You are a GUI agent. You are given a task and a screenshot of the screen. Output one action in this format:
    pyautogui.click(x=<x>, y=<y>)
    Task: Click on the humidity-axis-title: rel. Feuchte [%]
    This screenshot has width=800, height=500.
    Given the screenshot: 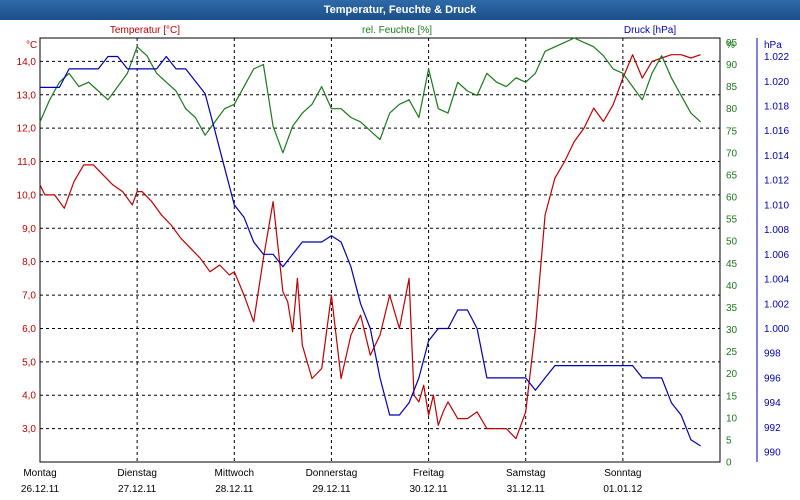 What is the action you would take?
    pyautogui.click(x=397, y=30)
    